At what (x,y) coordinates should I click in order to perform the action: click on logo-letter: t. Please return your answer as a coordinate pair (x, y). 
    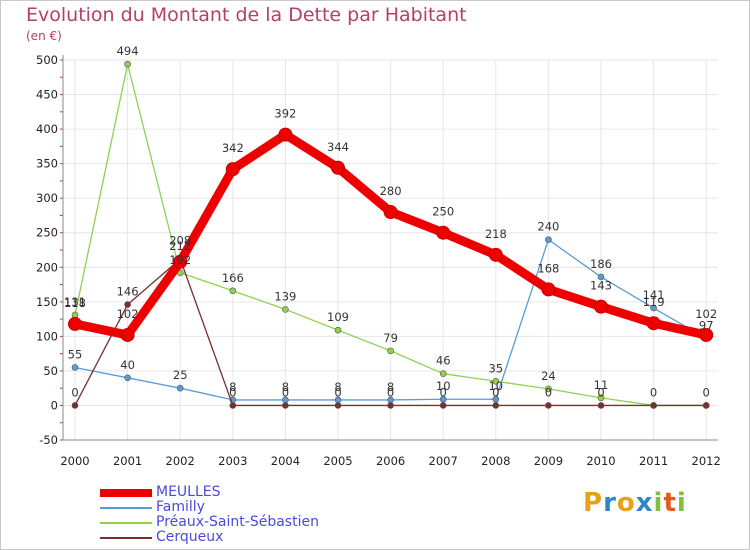
    Looking at the image, I should click on (670, 503).